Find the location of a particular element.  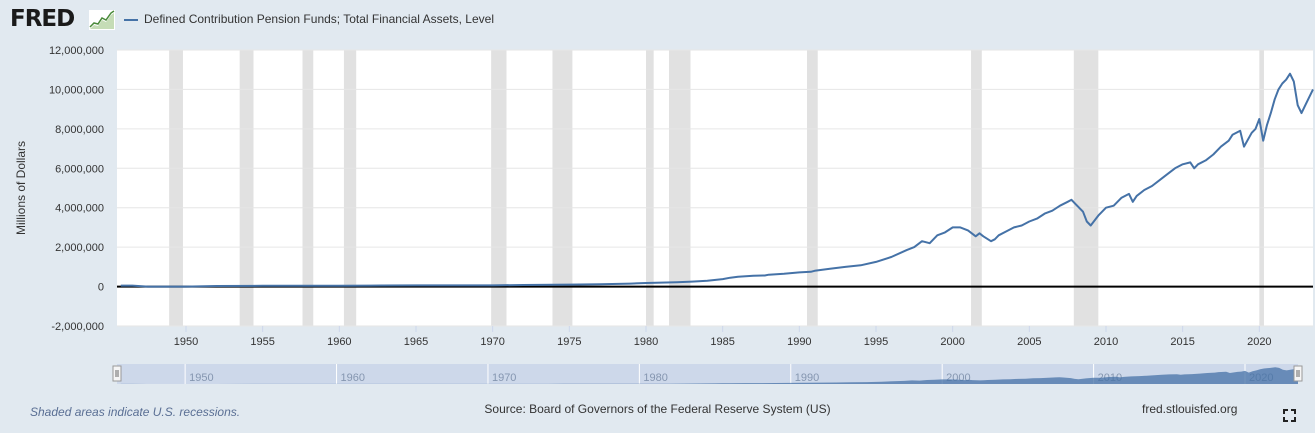

navigator-handle-left is located at coordinates (117, 373).